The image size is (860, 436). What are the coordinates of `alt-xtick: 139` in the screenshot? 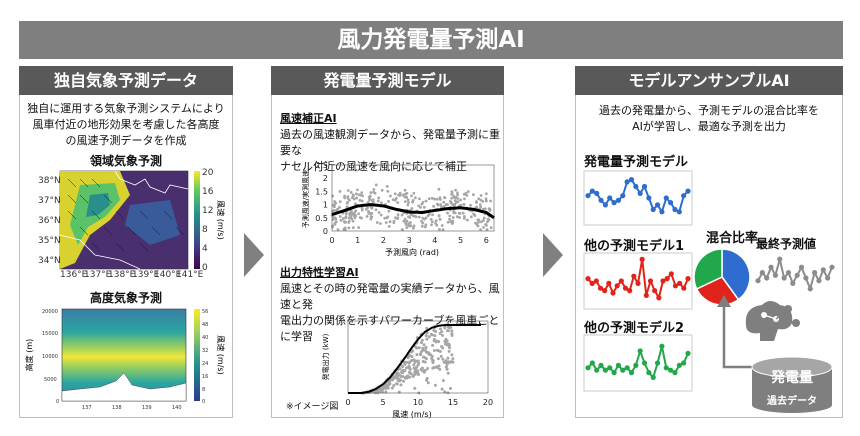 It's located at (147, 408).